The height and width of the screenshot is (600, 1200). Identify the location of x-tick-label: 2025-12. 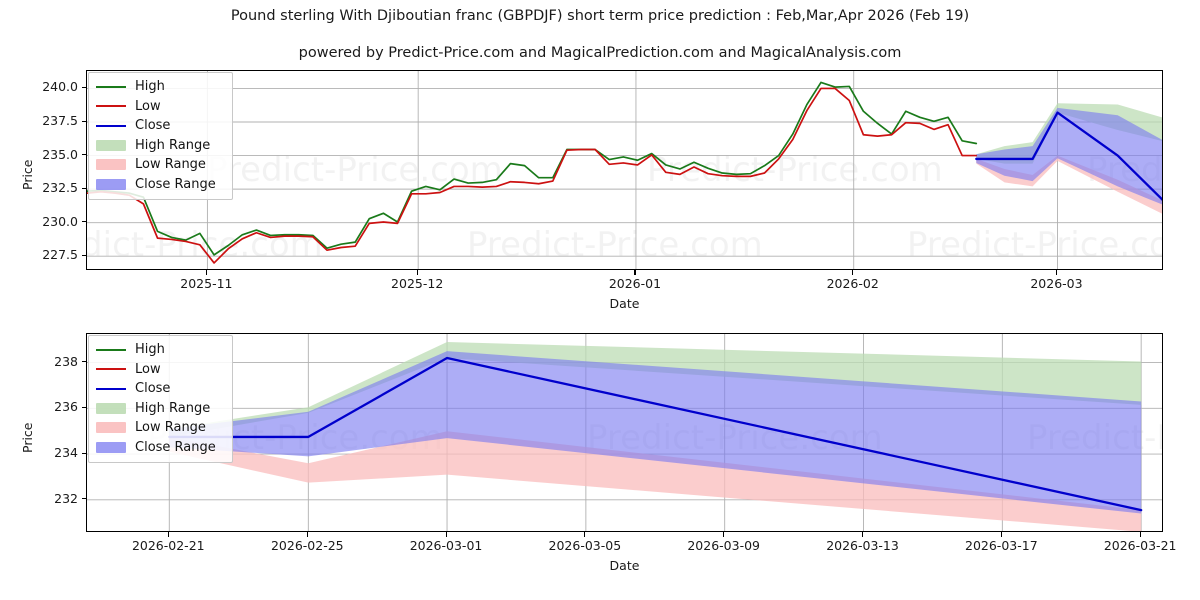
(417, 283).